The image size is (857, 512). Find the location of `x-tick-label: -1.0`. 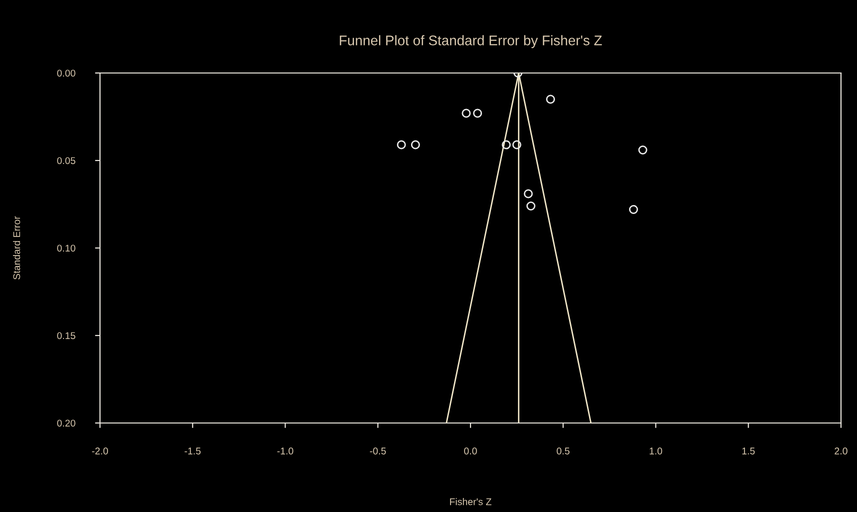

x-tick-label: -1.0 is located at coordinates (285, 451).